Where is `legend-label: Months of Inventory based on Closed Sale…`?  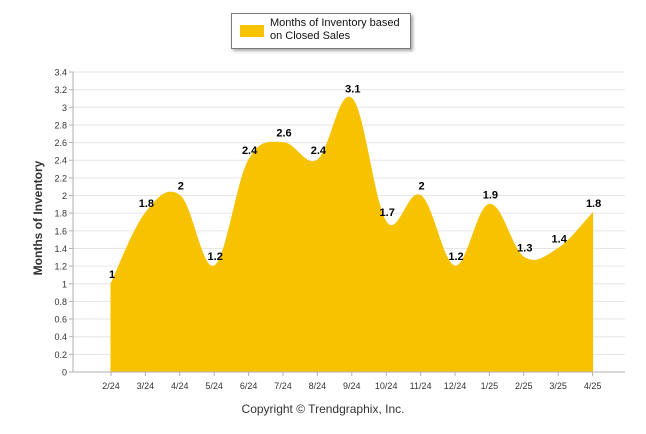
legend-label: Months of Inventory based on Closed Sale… is located at coordinates (335, 29).